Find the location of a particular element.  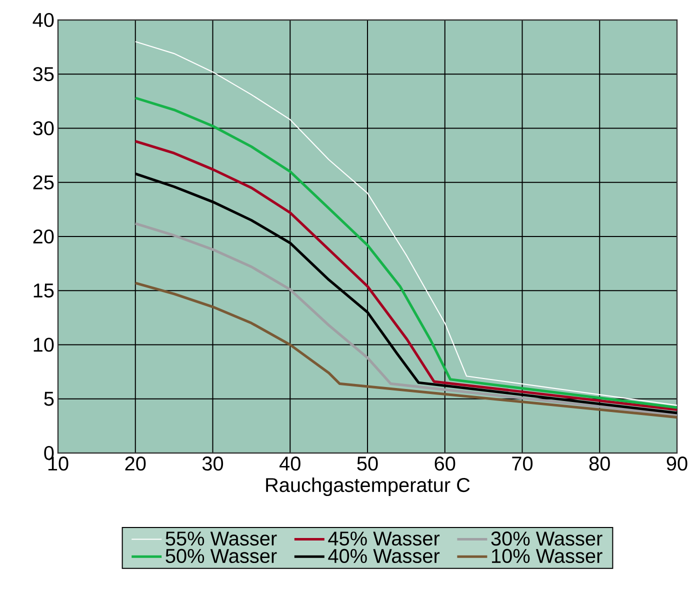

x-tick-label: 70 is located at coordinates (522, 463).